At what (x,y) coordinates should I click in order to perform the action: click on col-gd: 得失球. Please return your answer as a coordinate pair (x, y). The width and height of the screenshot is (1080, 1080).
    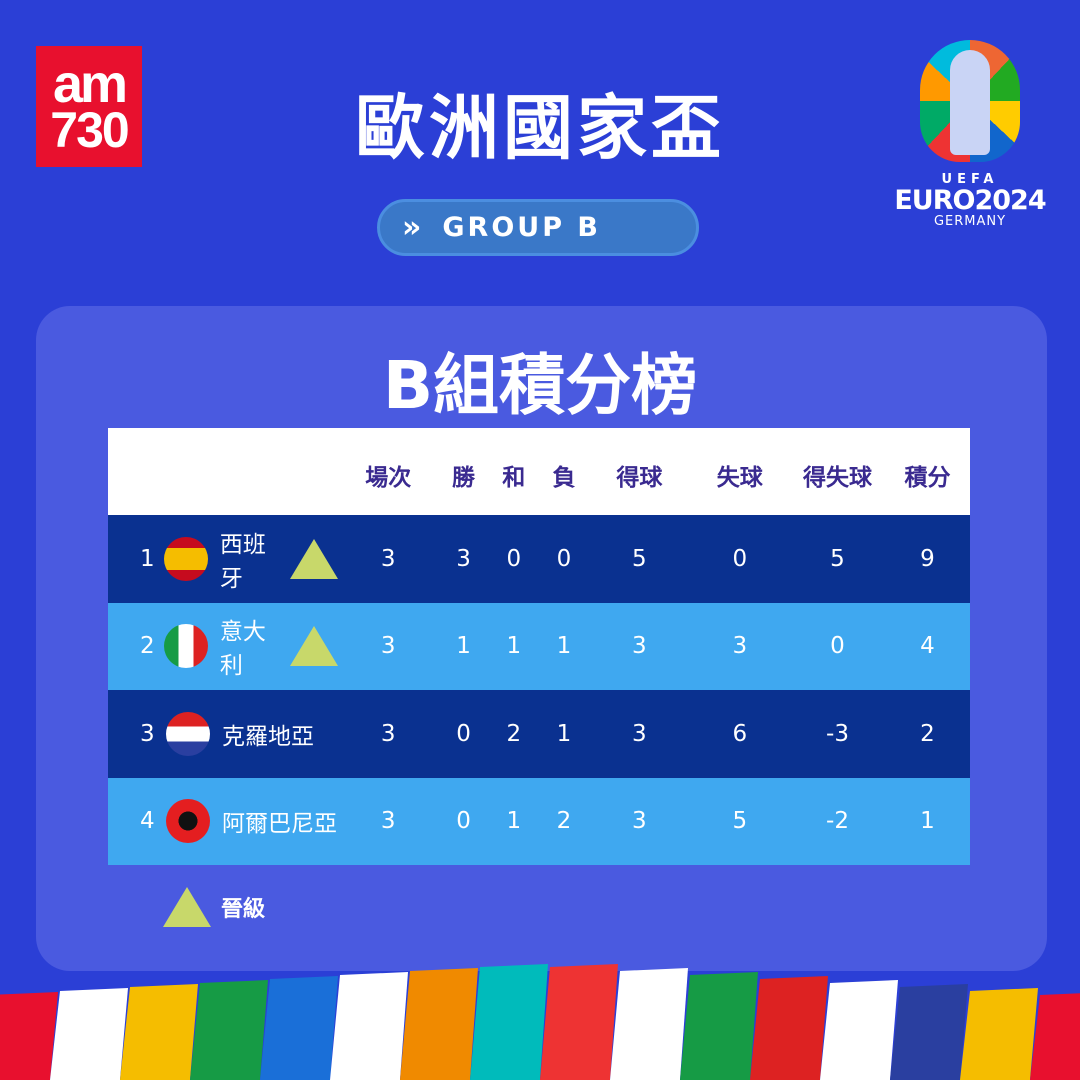
    Looking at the image, I should click on (837, 477).